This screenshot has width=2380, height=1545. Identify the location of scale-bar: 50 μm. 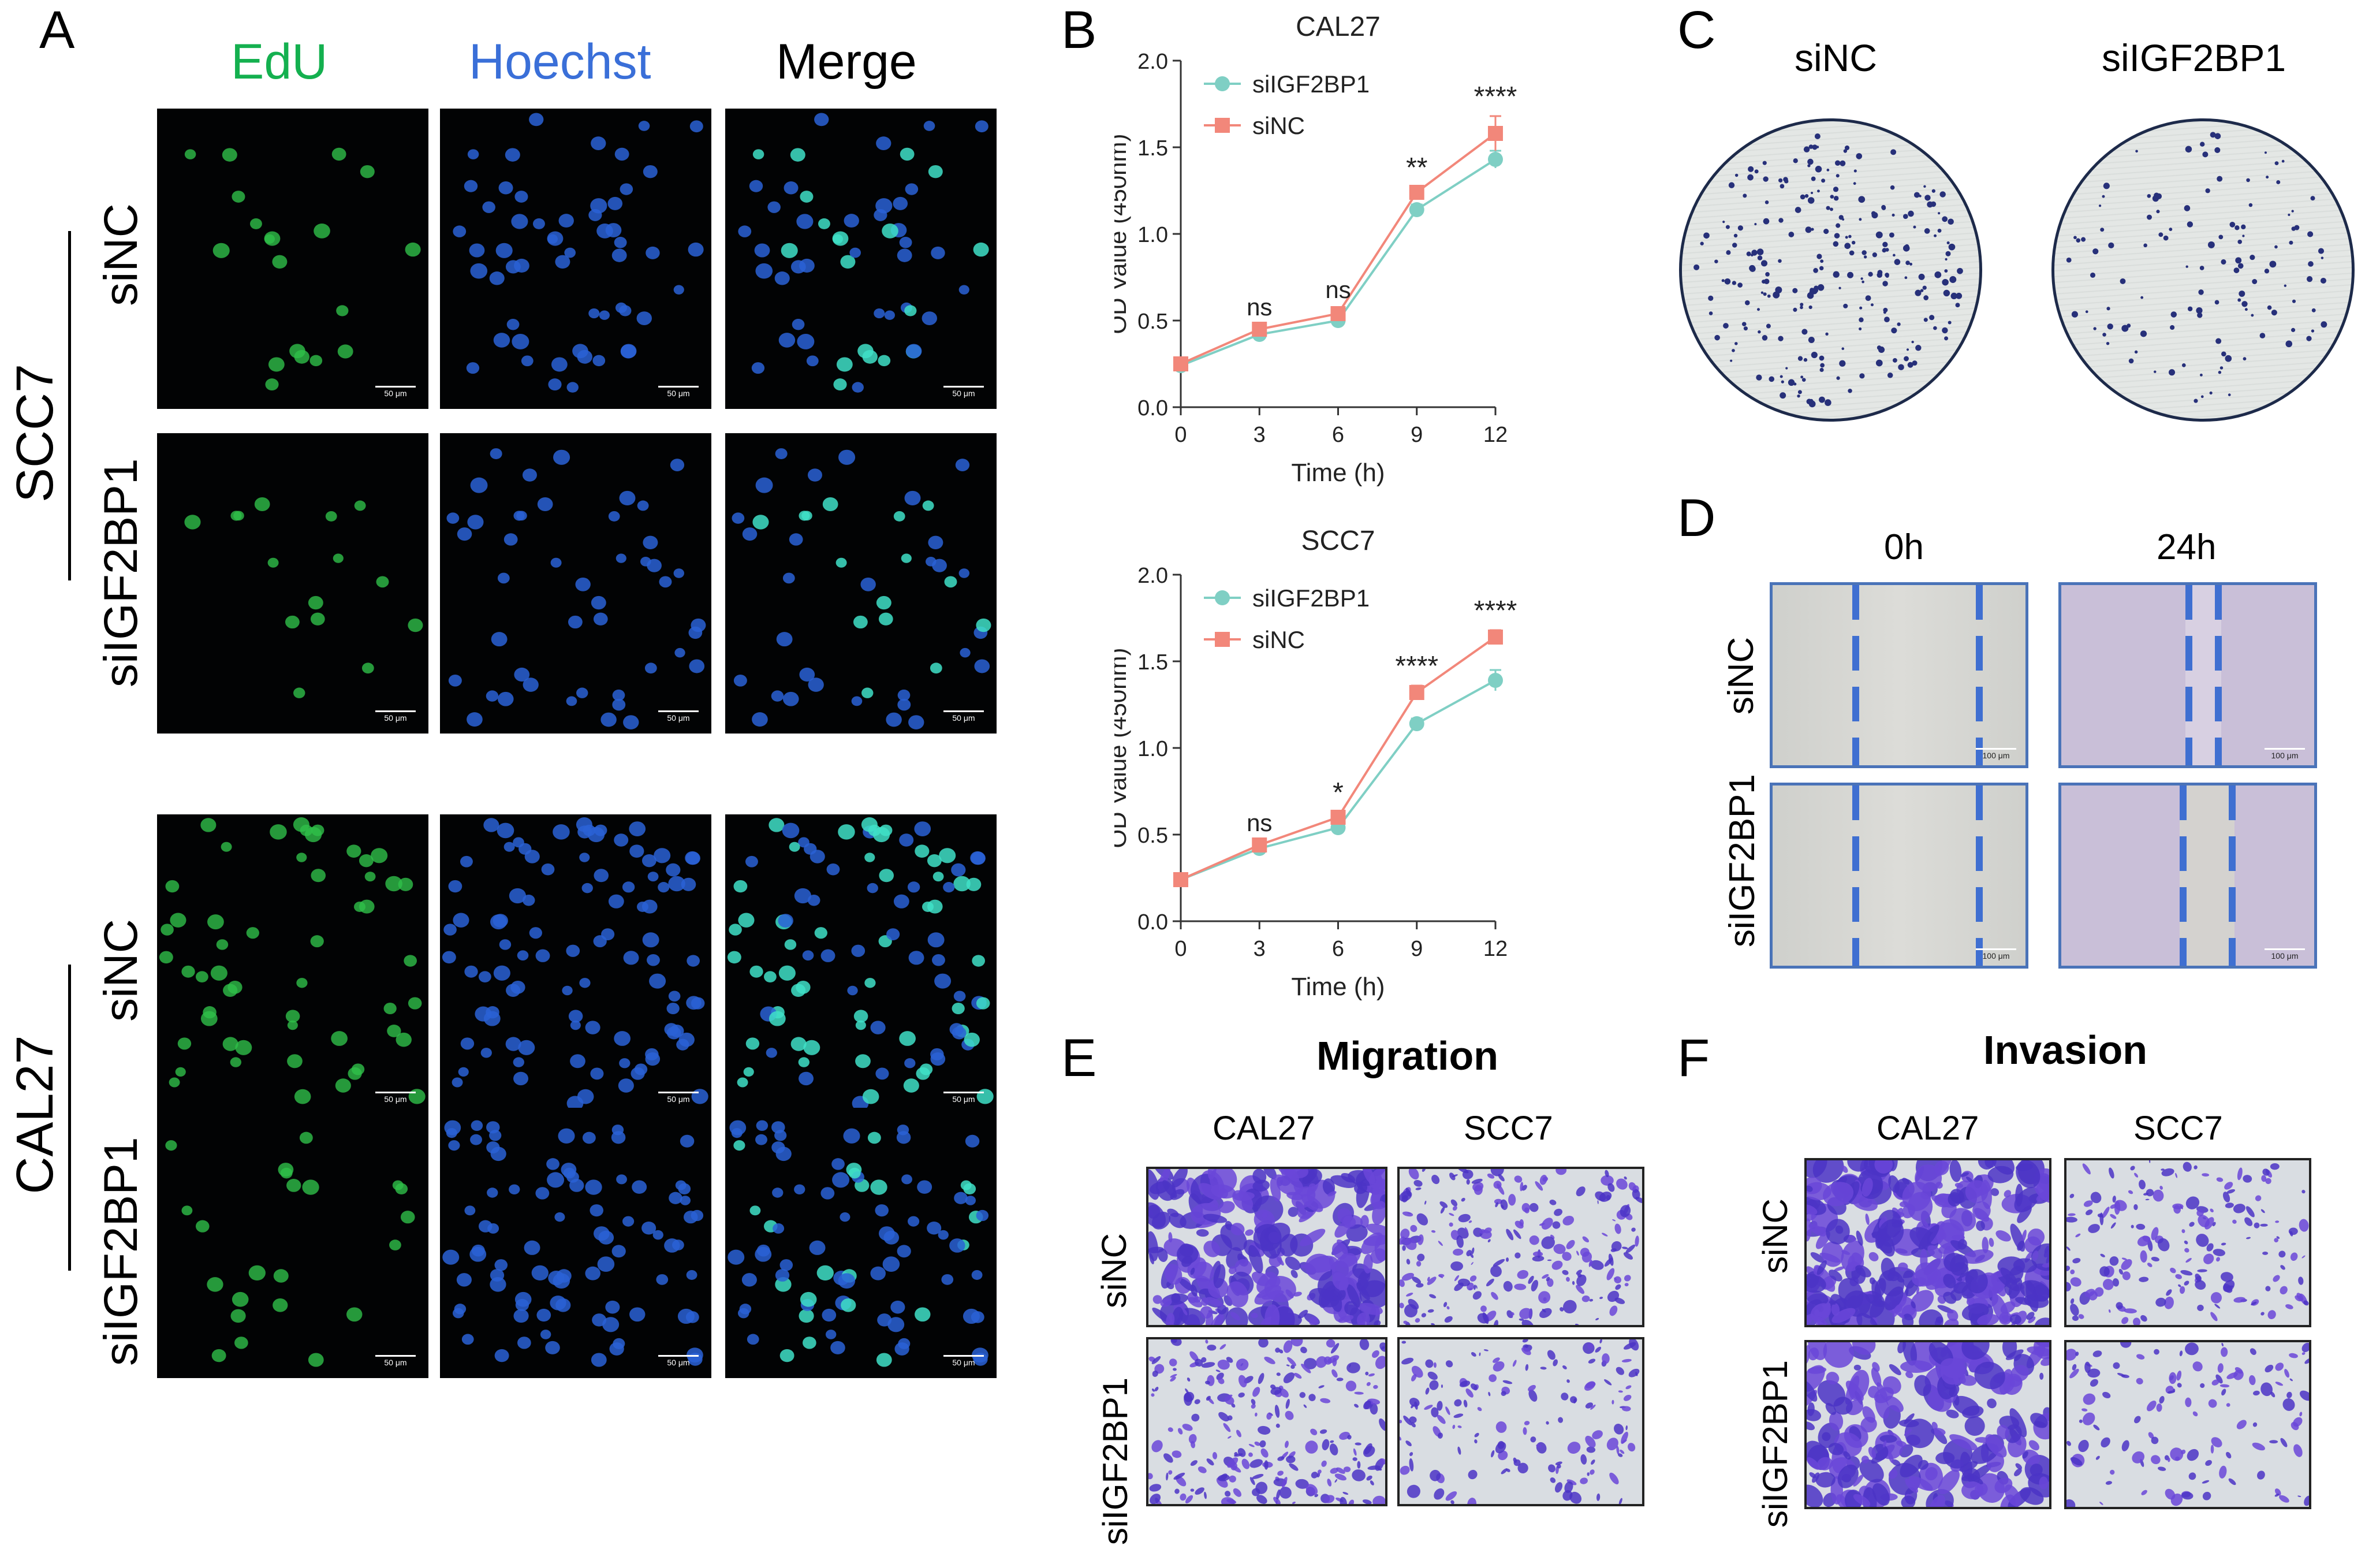
(678, 392).